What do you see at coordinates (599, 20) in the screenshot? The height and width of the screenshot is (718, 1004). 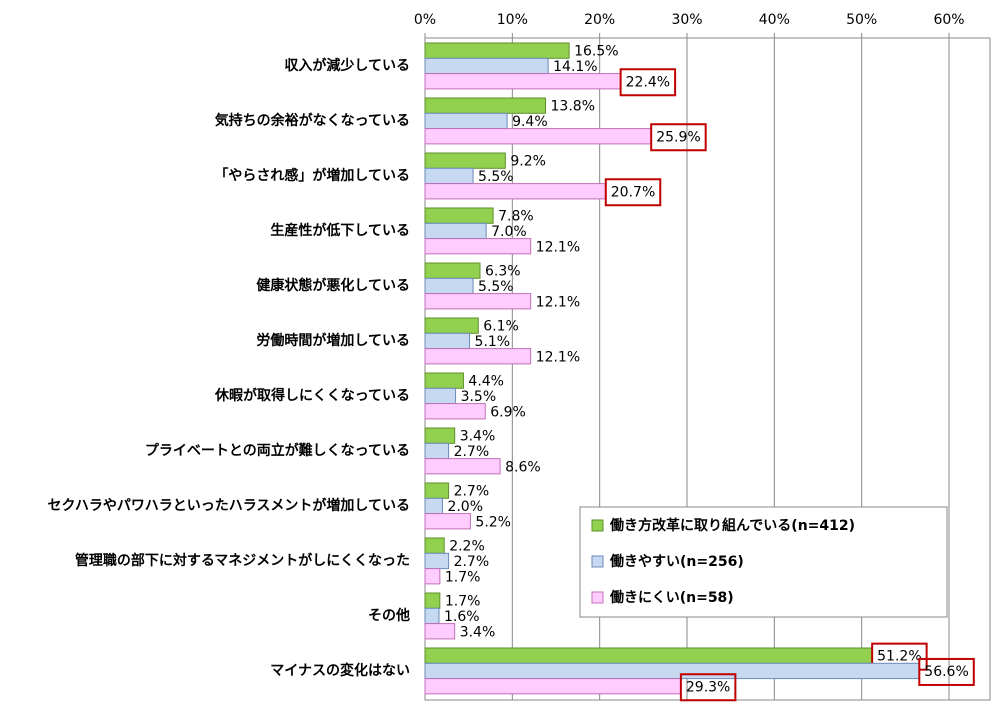 I see `x-tick-label: 20%` at bounding box center [599, 20].